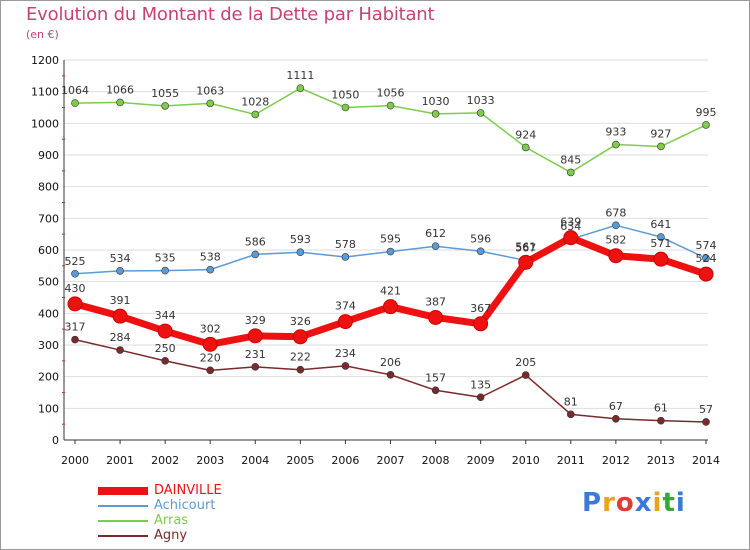 Image resolution: width=750 pixels, height=550 pixels. I want to click on data-label-achicourt: 525, so click(75, 261).